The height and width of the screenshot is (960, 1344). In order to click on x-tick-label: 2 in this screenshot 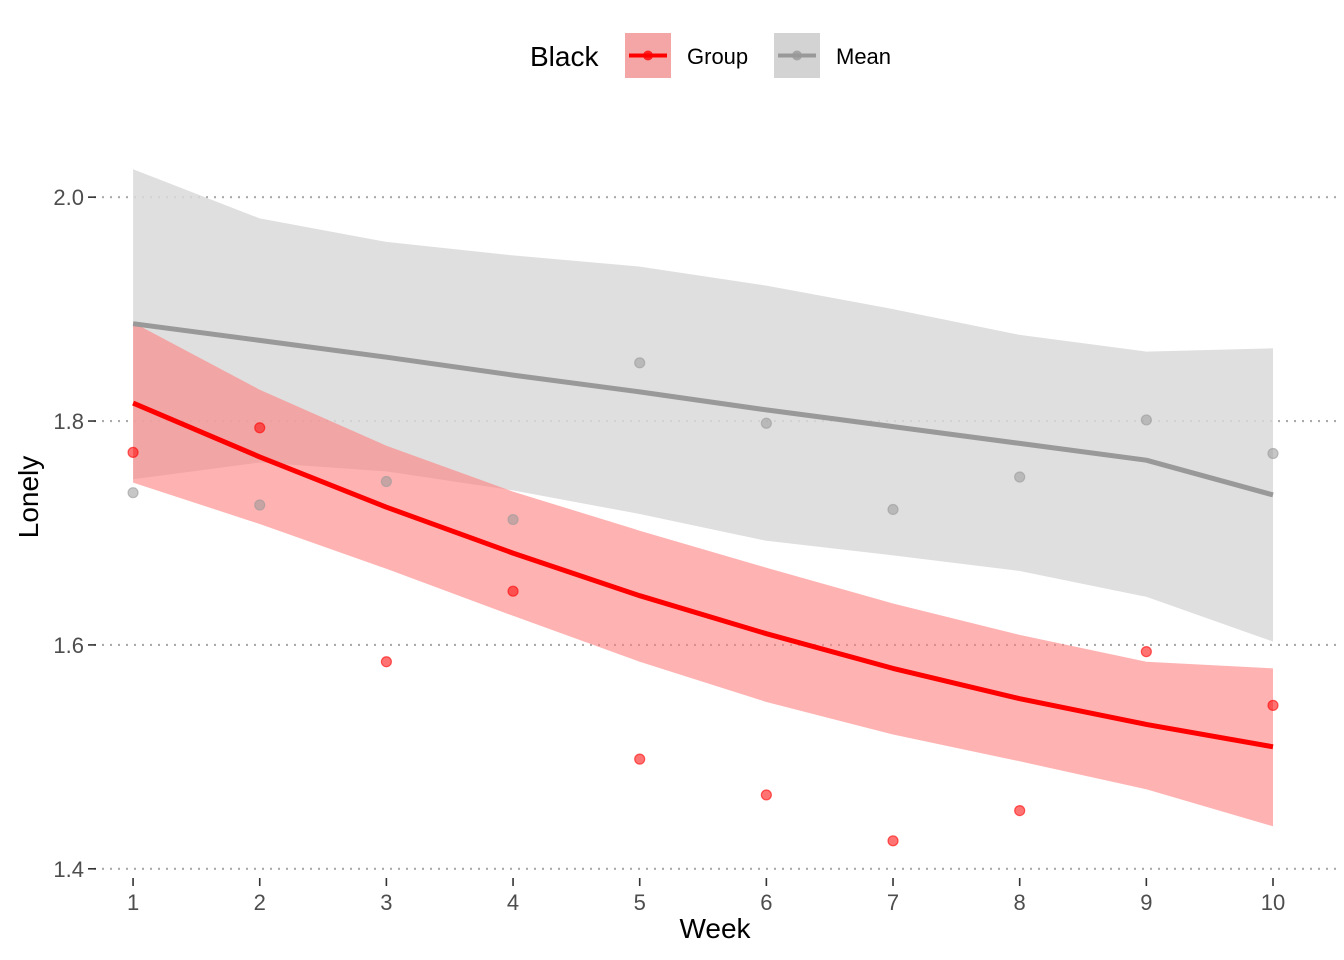, I will do `click(260, 902)`.